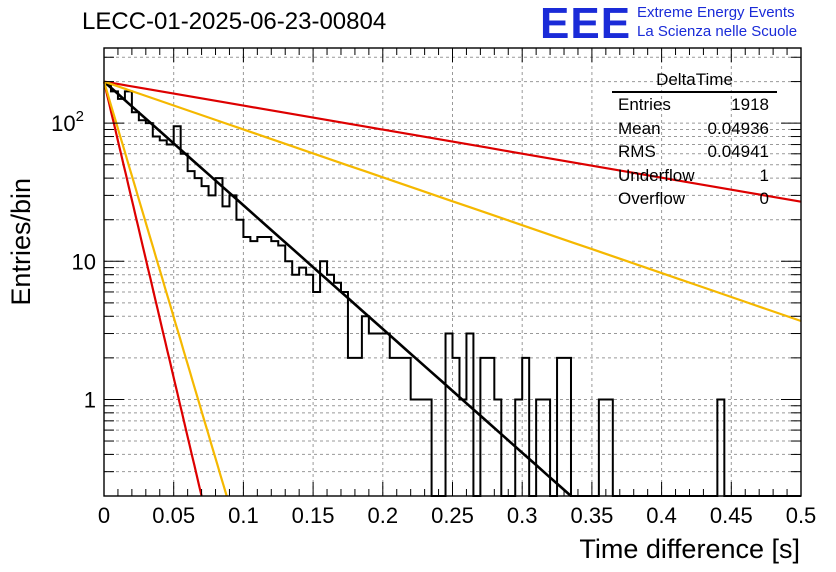 The height and width of the screenshot is (572, 836). I want to click on y-axis-label: Entries/bin, so click(21, 242).